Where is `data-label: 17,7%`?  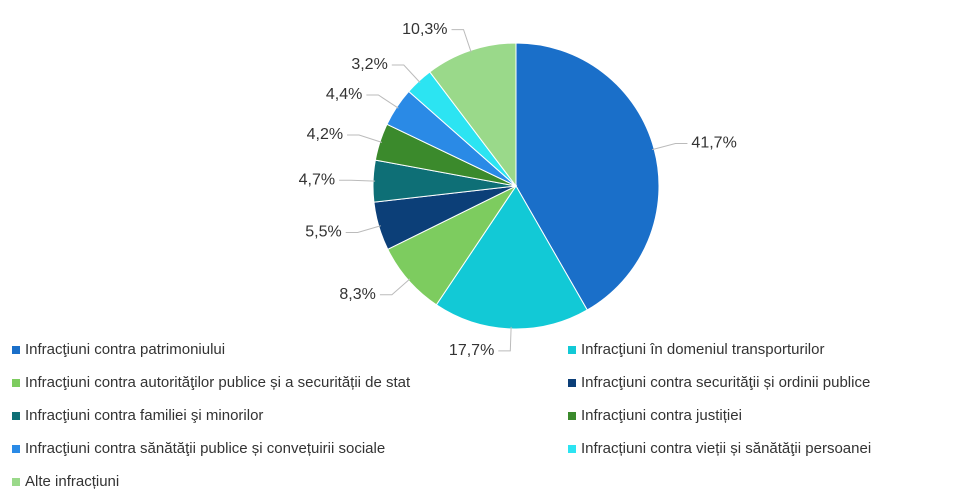 data-label: 17,7% is located at coordinates (471, 350).